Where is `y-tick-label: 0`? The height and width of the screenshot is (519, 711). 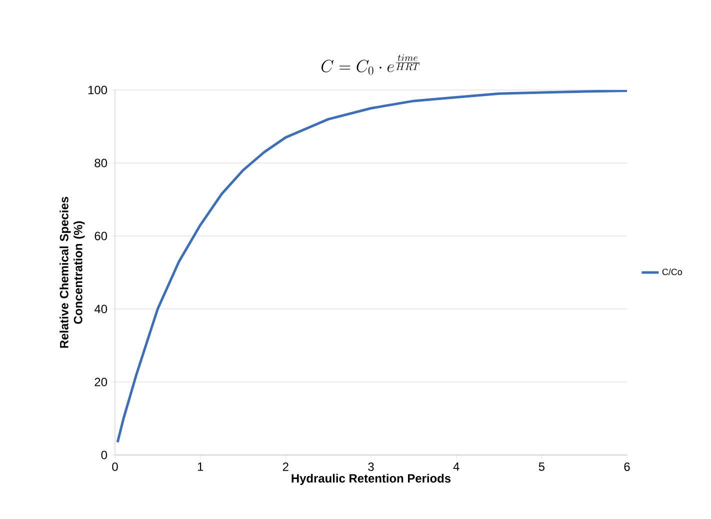
y-tick-label: 0 is located at coordinates (104, 455).